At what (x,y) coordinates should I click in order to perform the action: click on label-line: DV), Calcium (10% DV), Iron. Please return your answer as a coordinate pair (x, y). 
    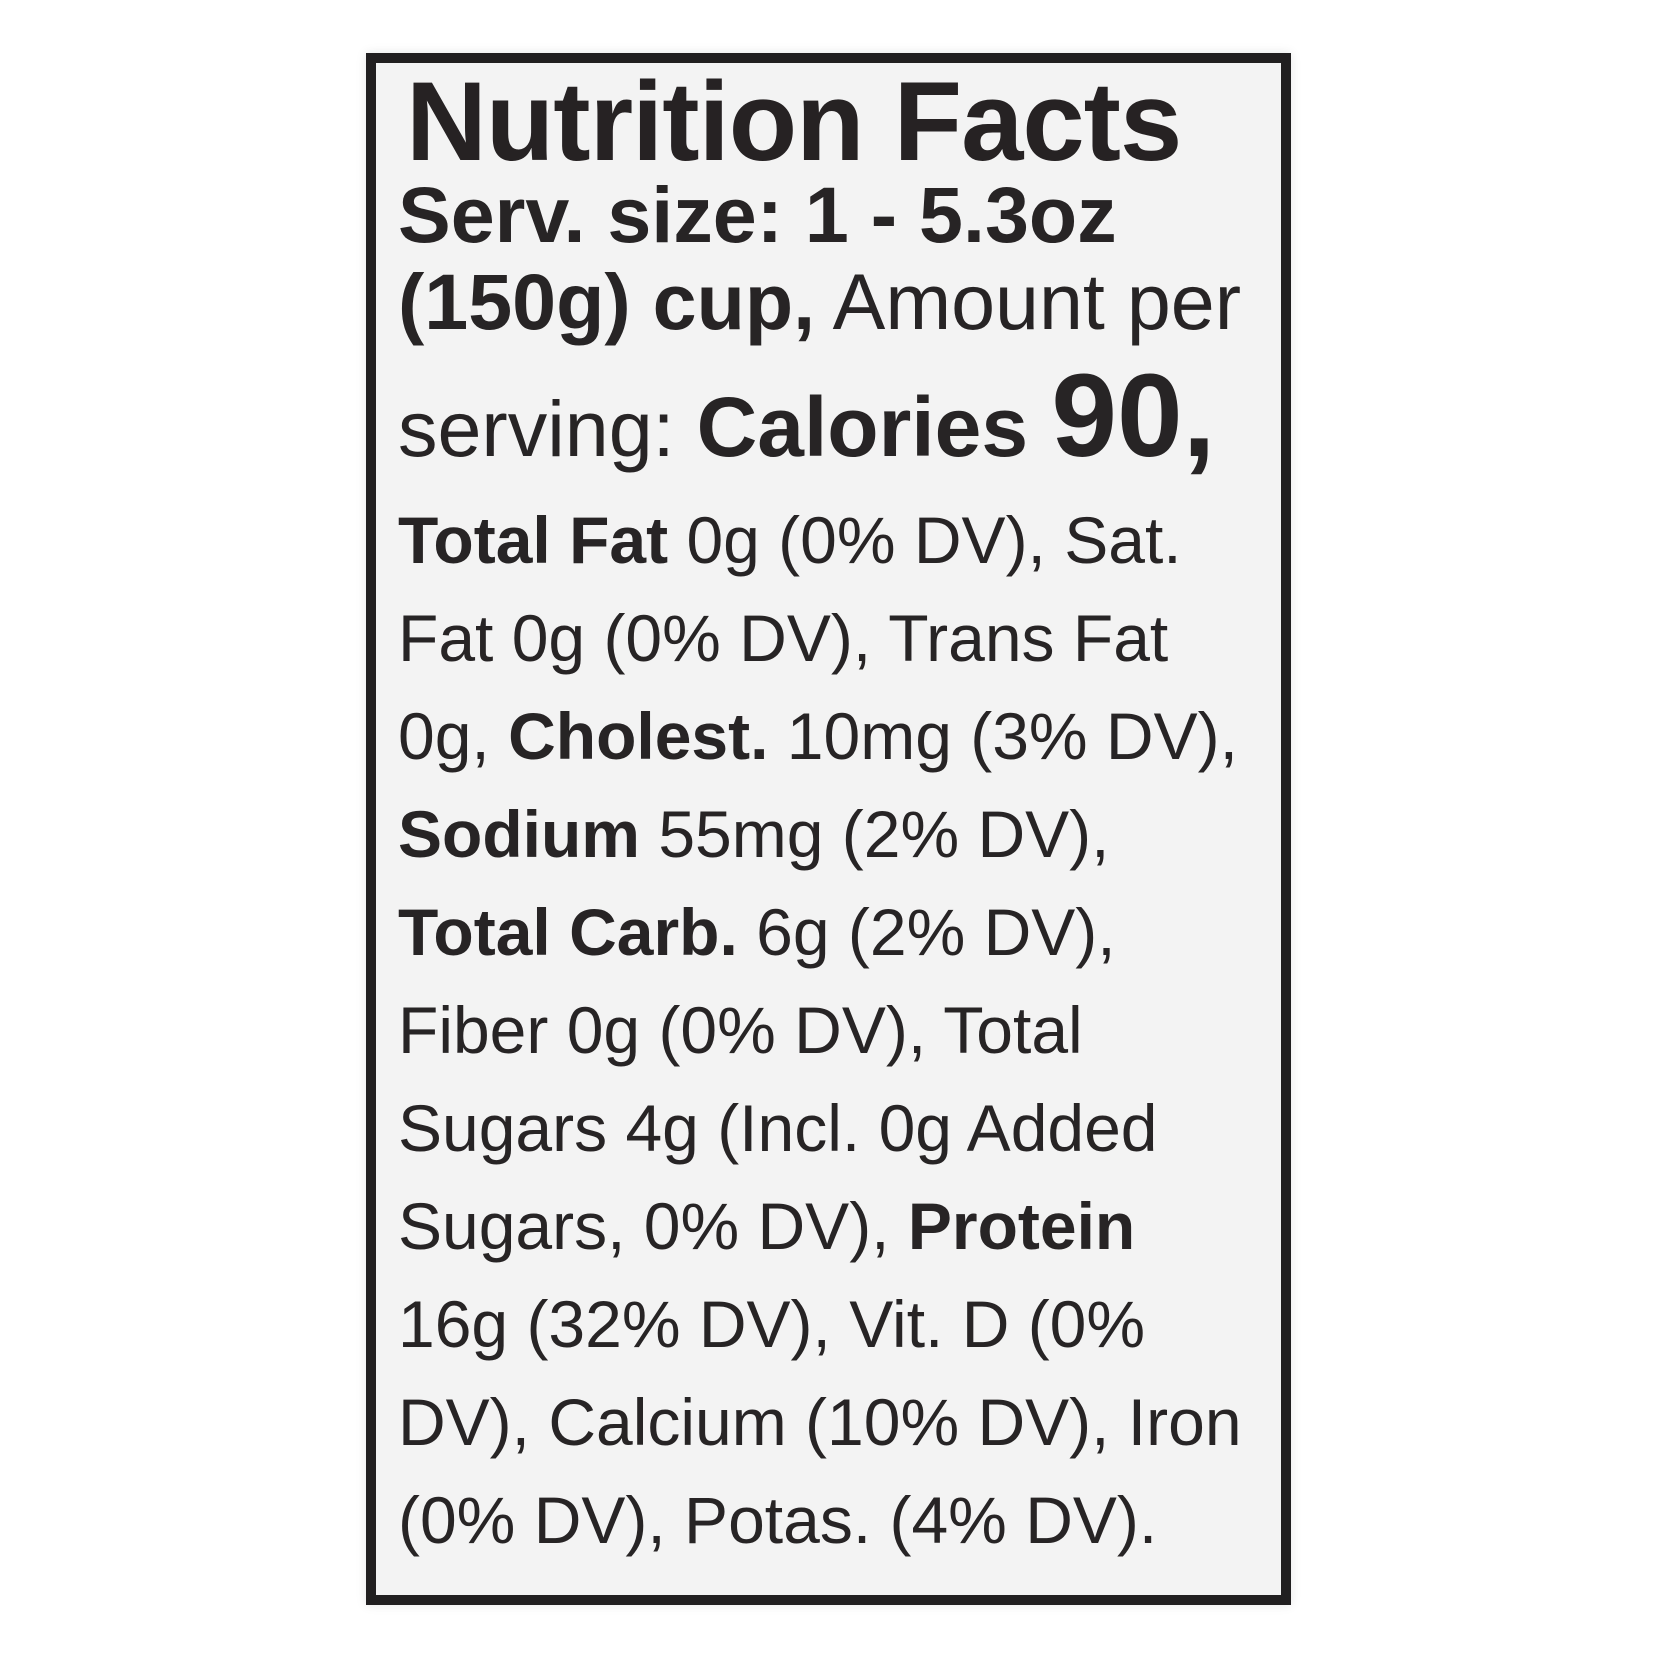
    Looking at the image, I should click on (820, 1422).